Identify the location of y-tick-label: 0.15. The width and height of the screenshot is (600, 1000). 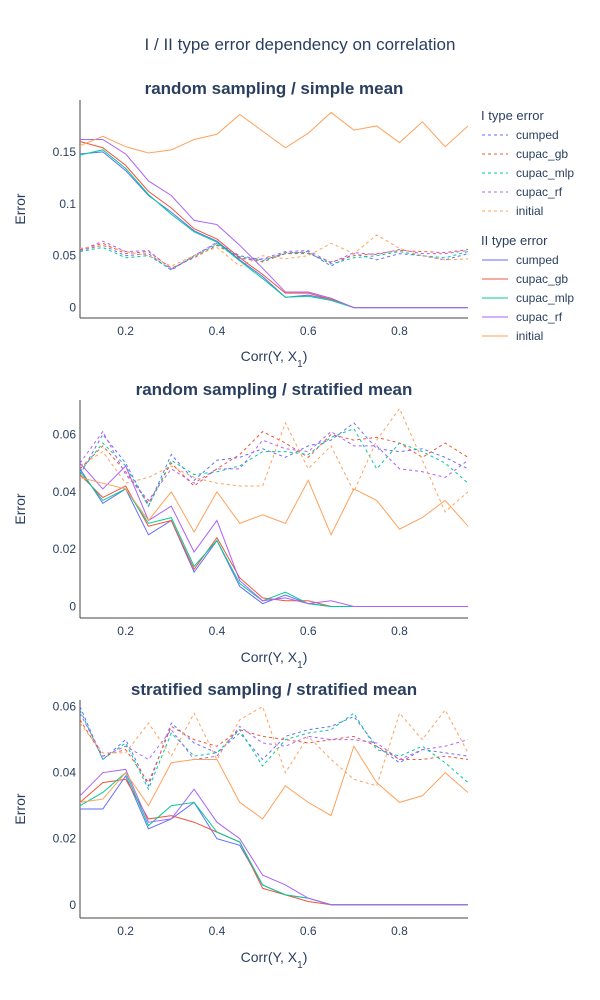
(65, 152).